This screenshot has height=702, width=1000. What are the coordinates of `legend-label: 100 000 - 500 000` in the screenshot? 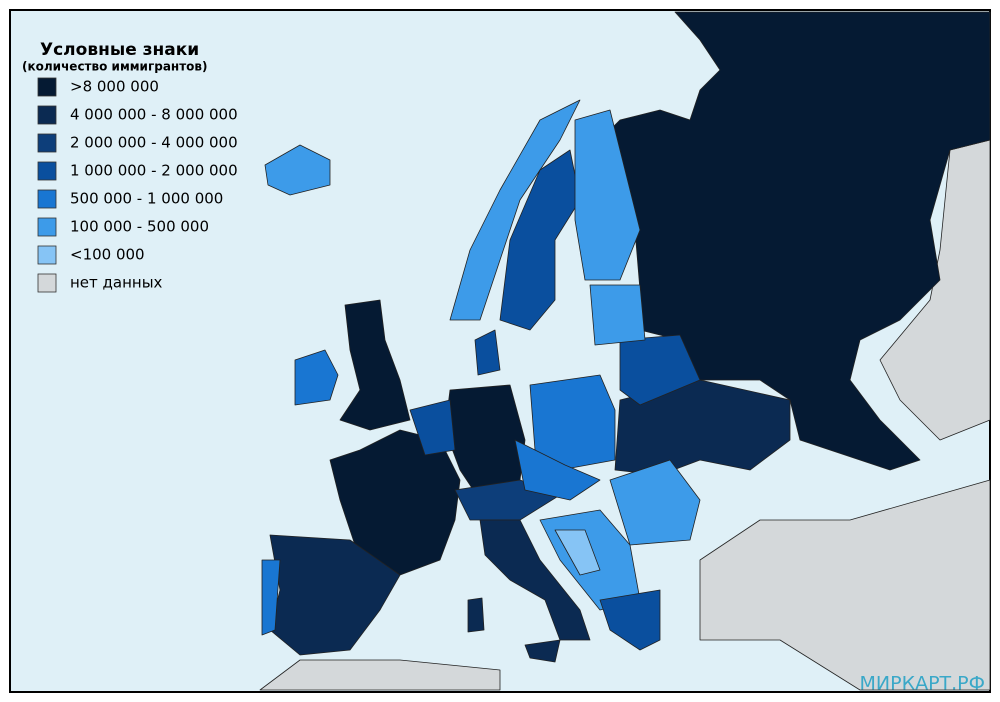 It's located at (139, 227).